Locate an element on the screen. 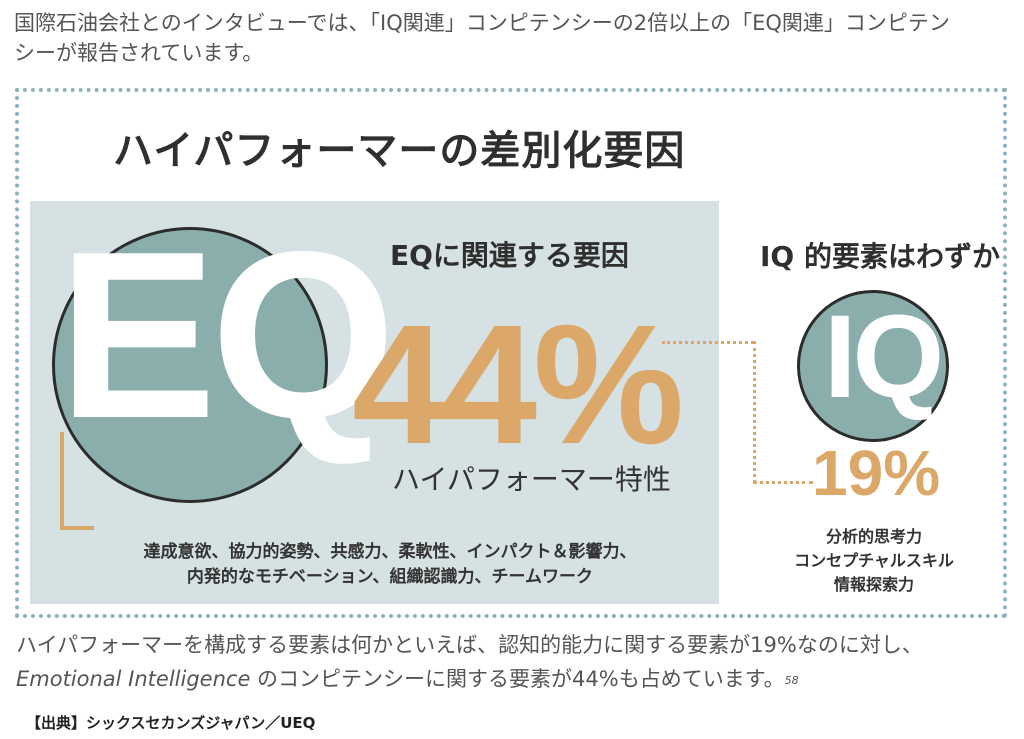 The width and height of the screenshot is (1024, 739). iq-letters: IQ is located at coordinates (884, 357).